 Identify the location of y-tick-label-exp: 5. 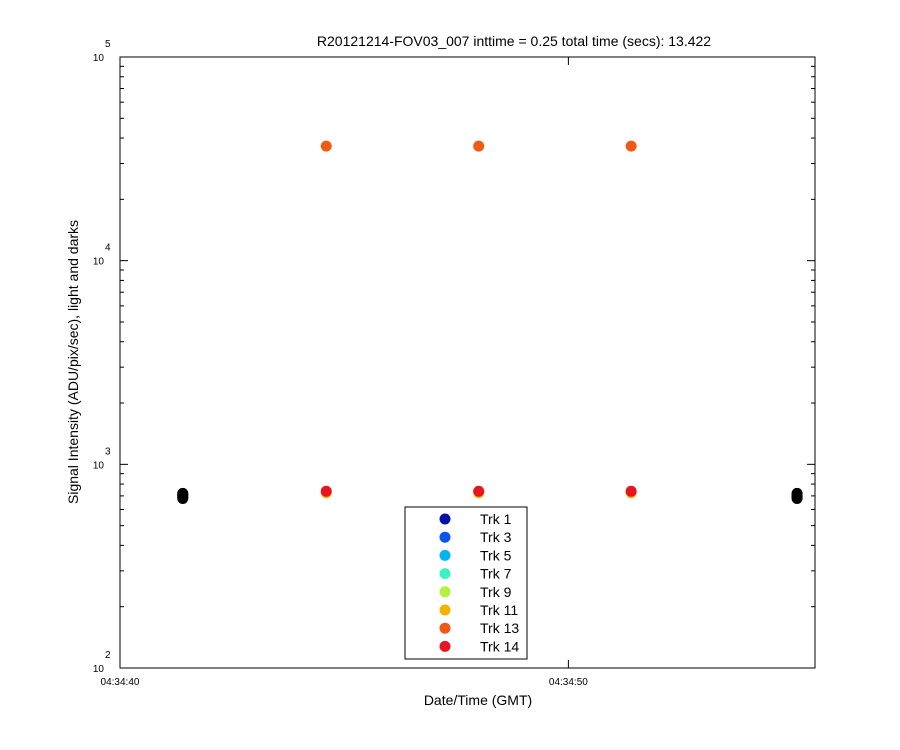
(108, 44).